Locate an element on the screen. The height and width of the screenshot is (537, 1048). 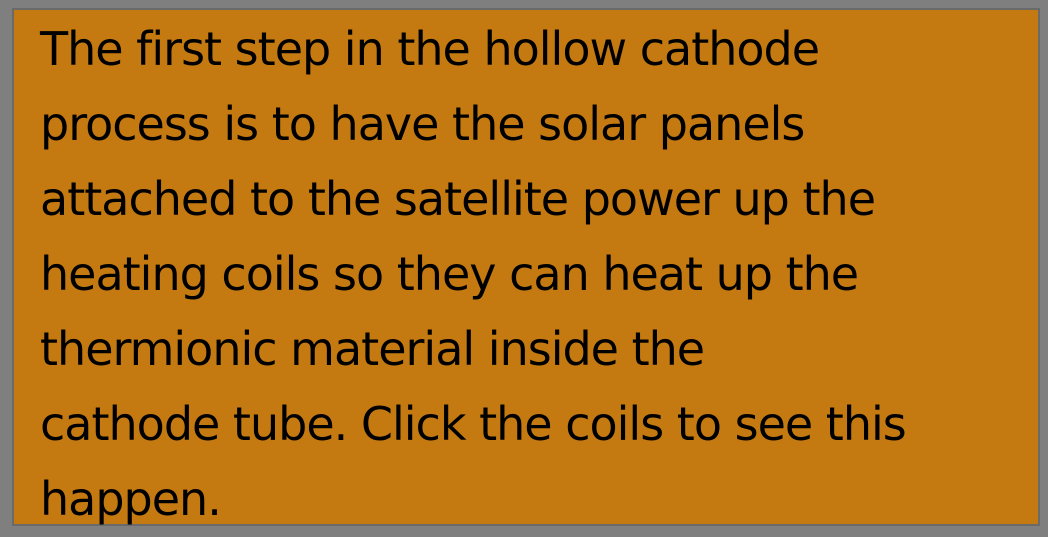
instruction-line-4: heating coils so they can heat up the is located at coordinates (449, 274).